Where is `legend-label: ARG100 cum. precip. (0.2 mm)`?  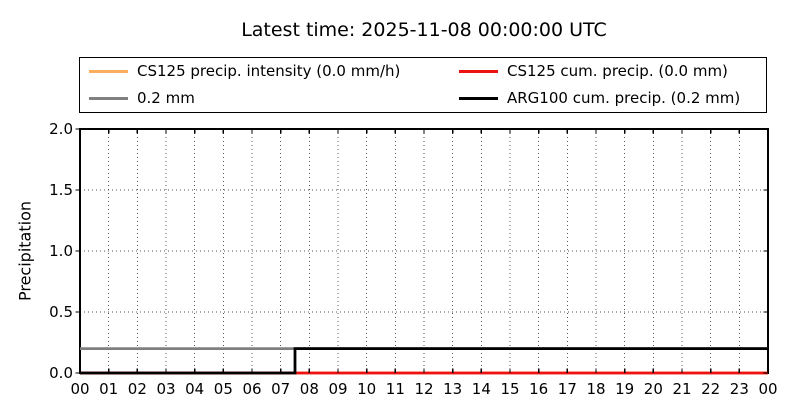
legend-label: ARG100 cum. precip. (0.2 mm) is located at coordinates (624, 98).